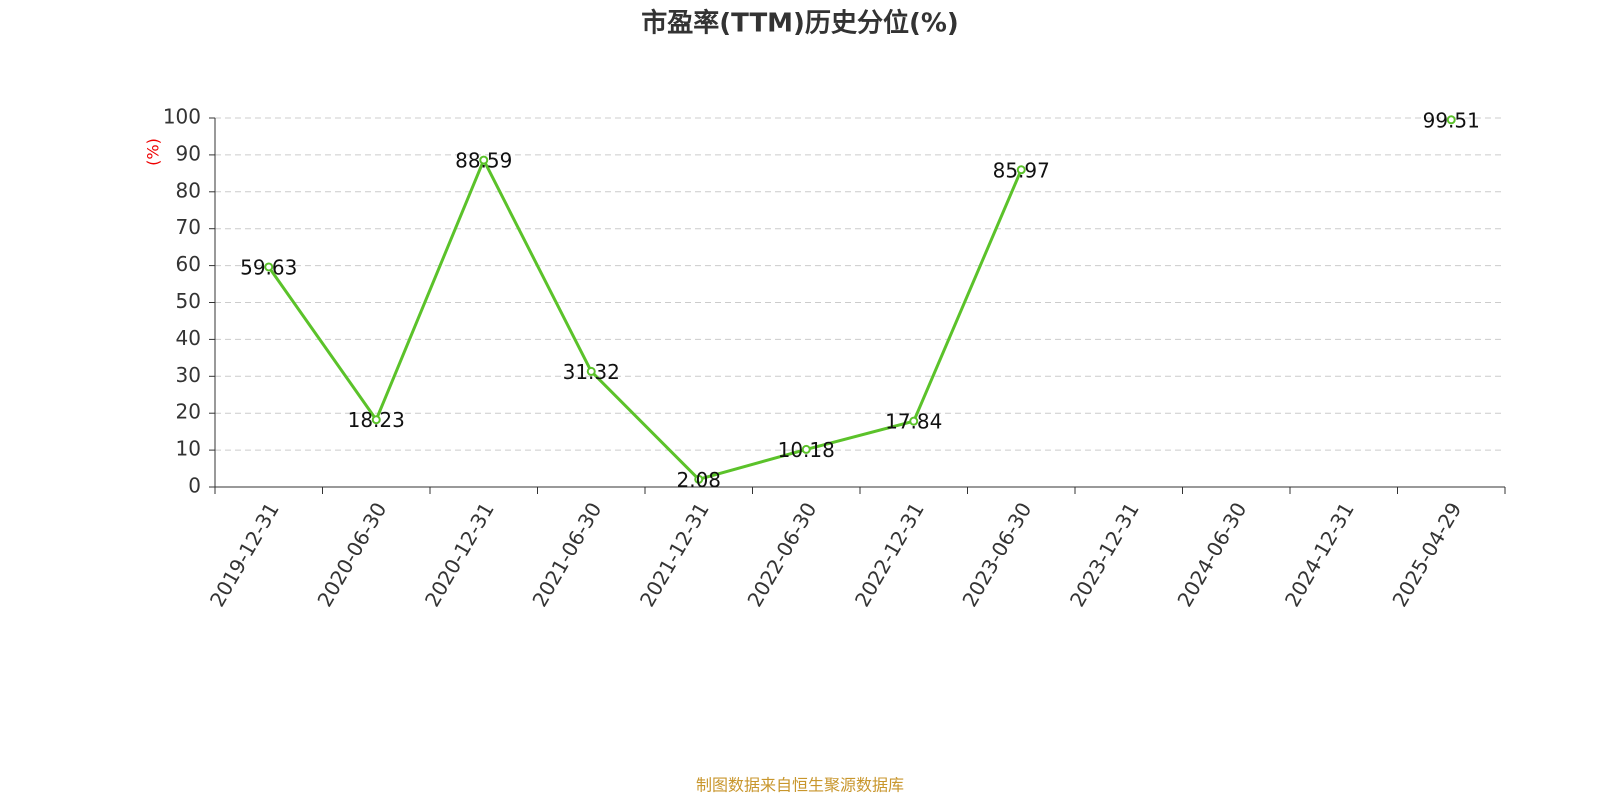 The width and height of the screenshot is (1600, 800). I want to click on x-tick-label: 2022-12-31, so click(889, 554).